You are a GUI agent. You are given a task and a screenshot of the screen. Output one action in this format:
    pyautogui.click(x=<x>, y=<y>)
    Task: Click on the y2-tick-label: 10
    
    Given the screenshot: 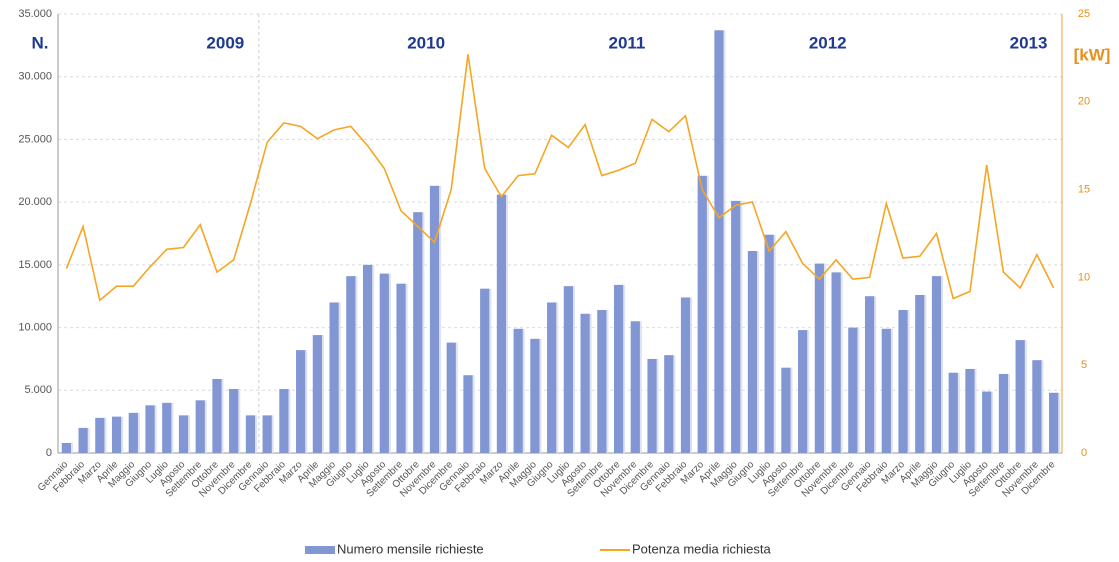 What is the action you would take?
    pyautogui.click(x=1084, y=277)
    